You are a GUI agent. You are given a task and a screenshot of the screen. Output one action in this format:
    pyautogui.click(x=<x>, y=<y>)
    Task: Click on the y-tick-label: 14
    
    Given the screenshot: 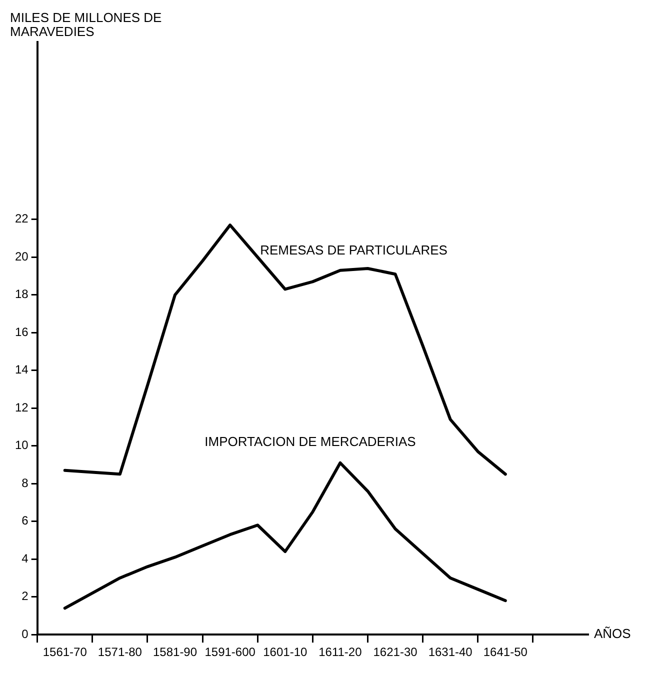 What is the action you would take?
    pyautogui.click(x=21, y=369)
    